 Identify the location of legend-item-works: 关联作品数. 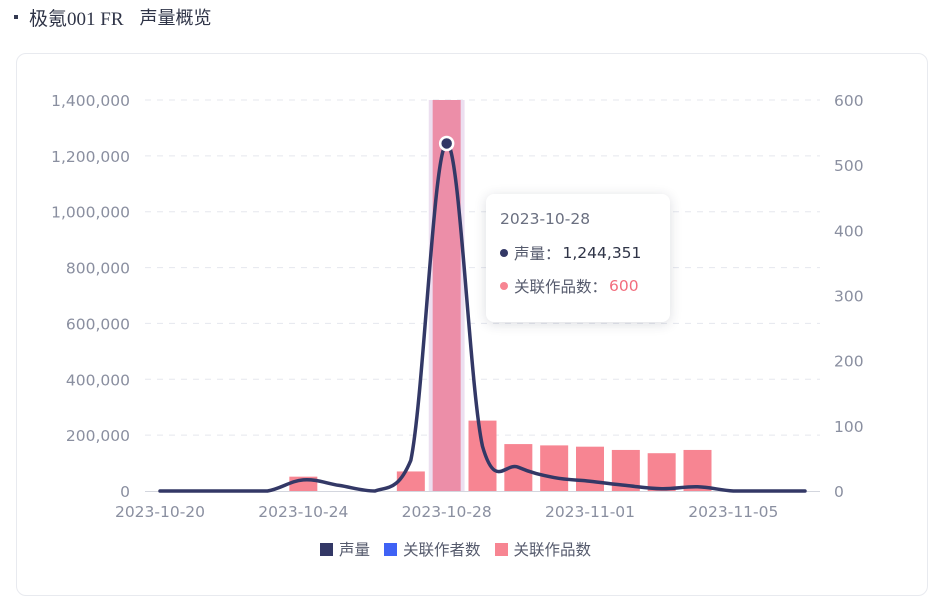
(543, 549).